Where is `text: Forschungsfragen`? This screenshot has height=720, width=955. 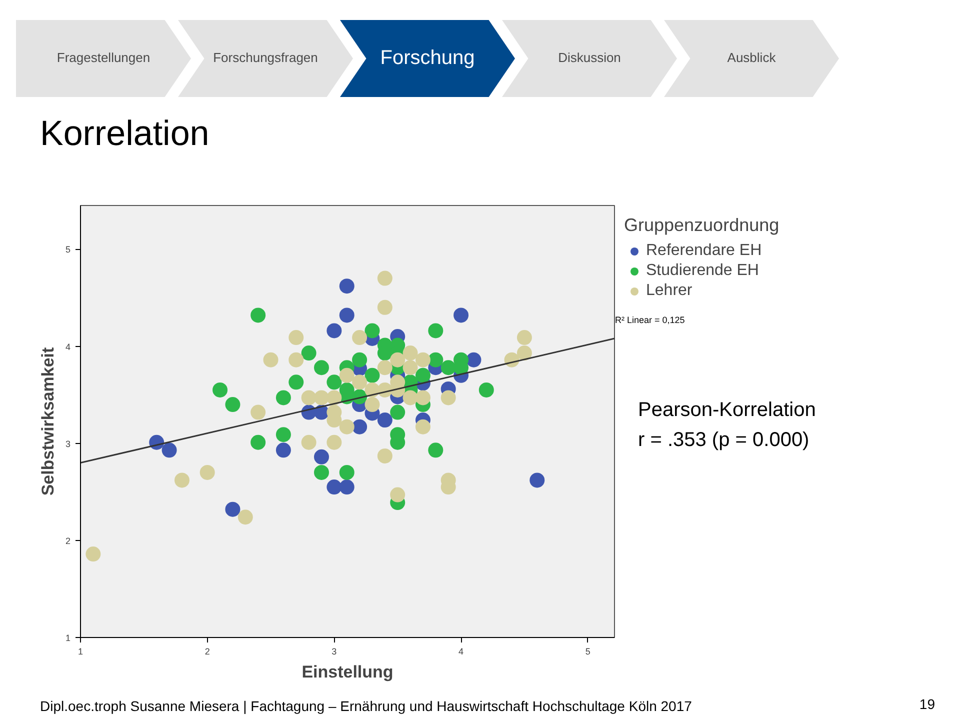
text: Forschungsfragen is located at coordinates (265, 58).